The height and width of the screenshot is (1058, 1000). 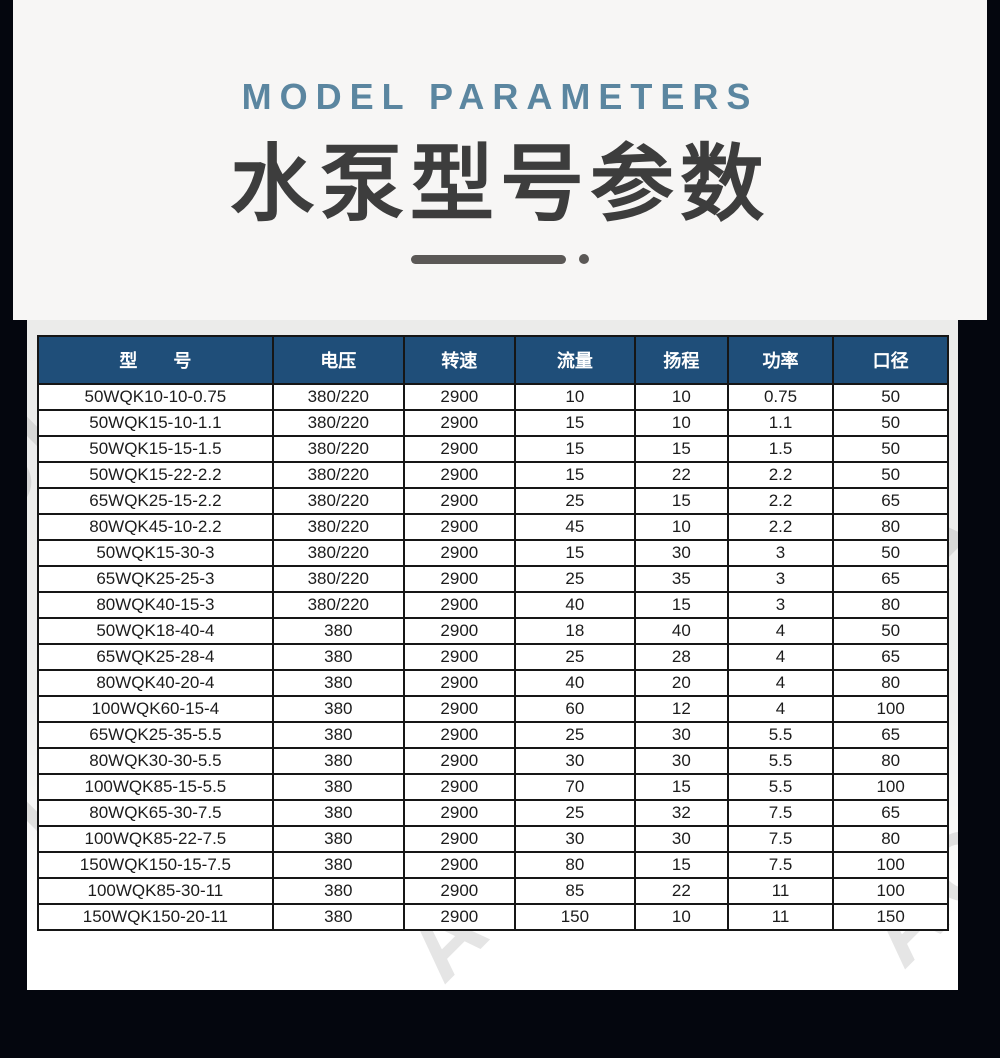 I want to click on table-row: 50WQK15-10-1.1 380/220 2900 15 10 1.1 50, so click(x=493, y=423).